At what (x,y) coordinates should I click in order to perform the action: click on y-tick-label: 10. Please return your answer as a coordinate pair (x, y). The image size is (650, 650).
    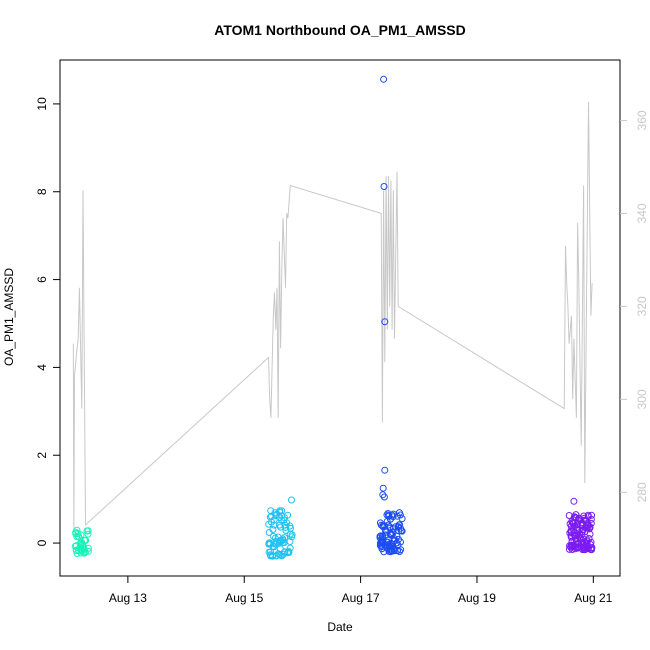
    Looking at the image, I should click on (42, 104).